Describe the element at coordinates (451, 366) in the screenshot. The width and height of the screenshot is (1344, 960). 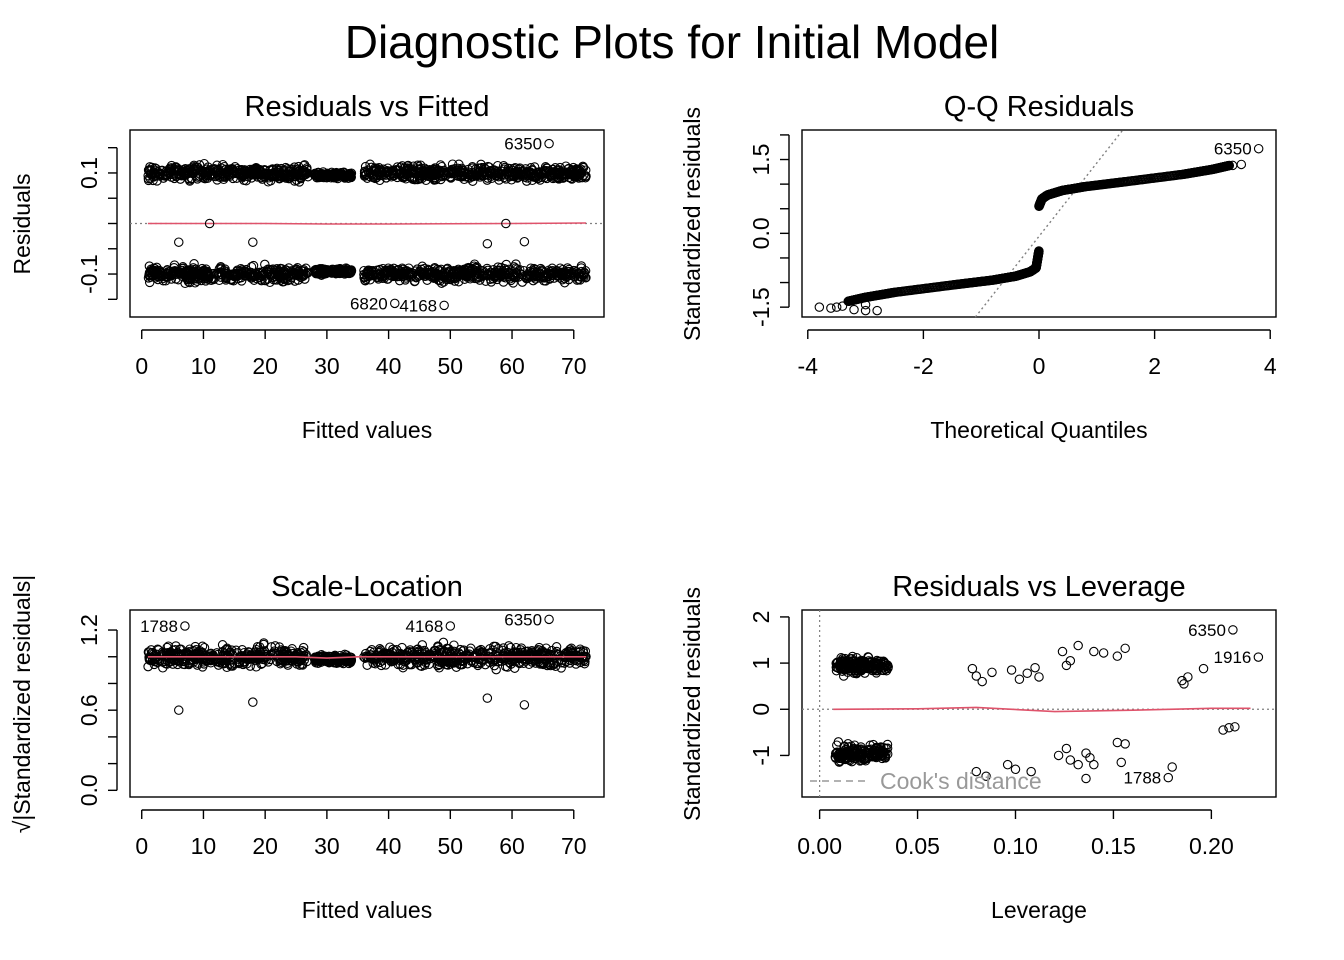
I see `residuals-vs-fitted-x-tick-label: 50` at that location.